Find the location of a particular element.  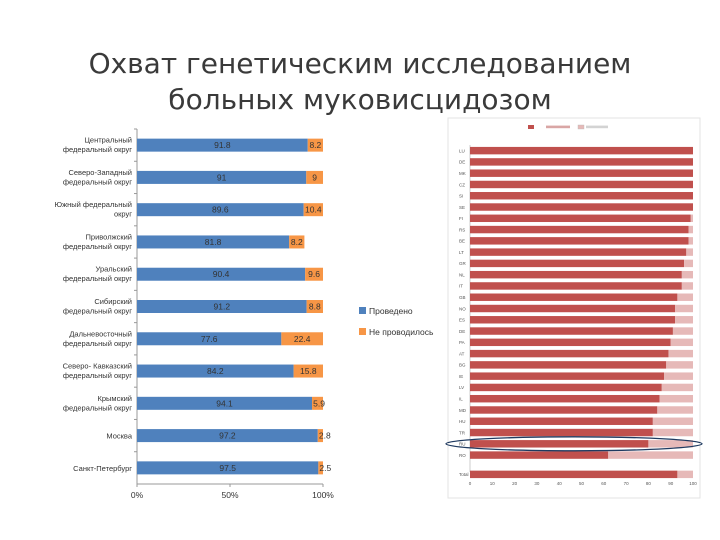

x-tick-label: 100% is located at coordinates (323, 495).